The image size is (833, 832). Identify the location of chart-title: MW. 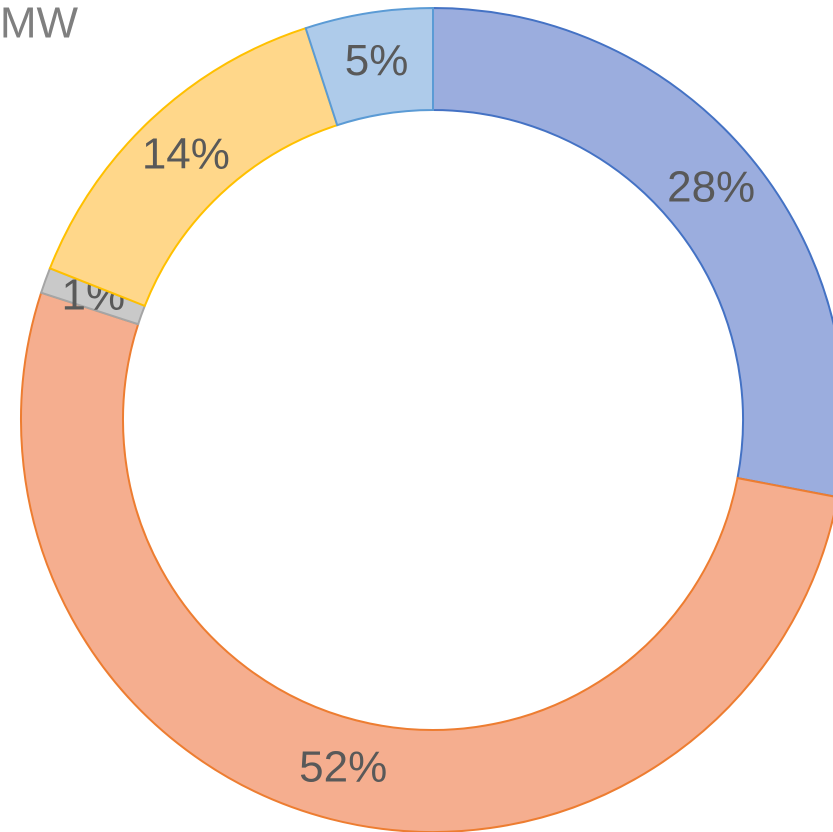
(39, 24).